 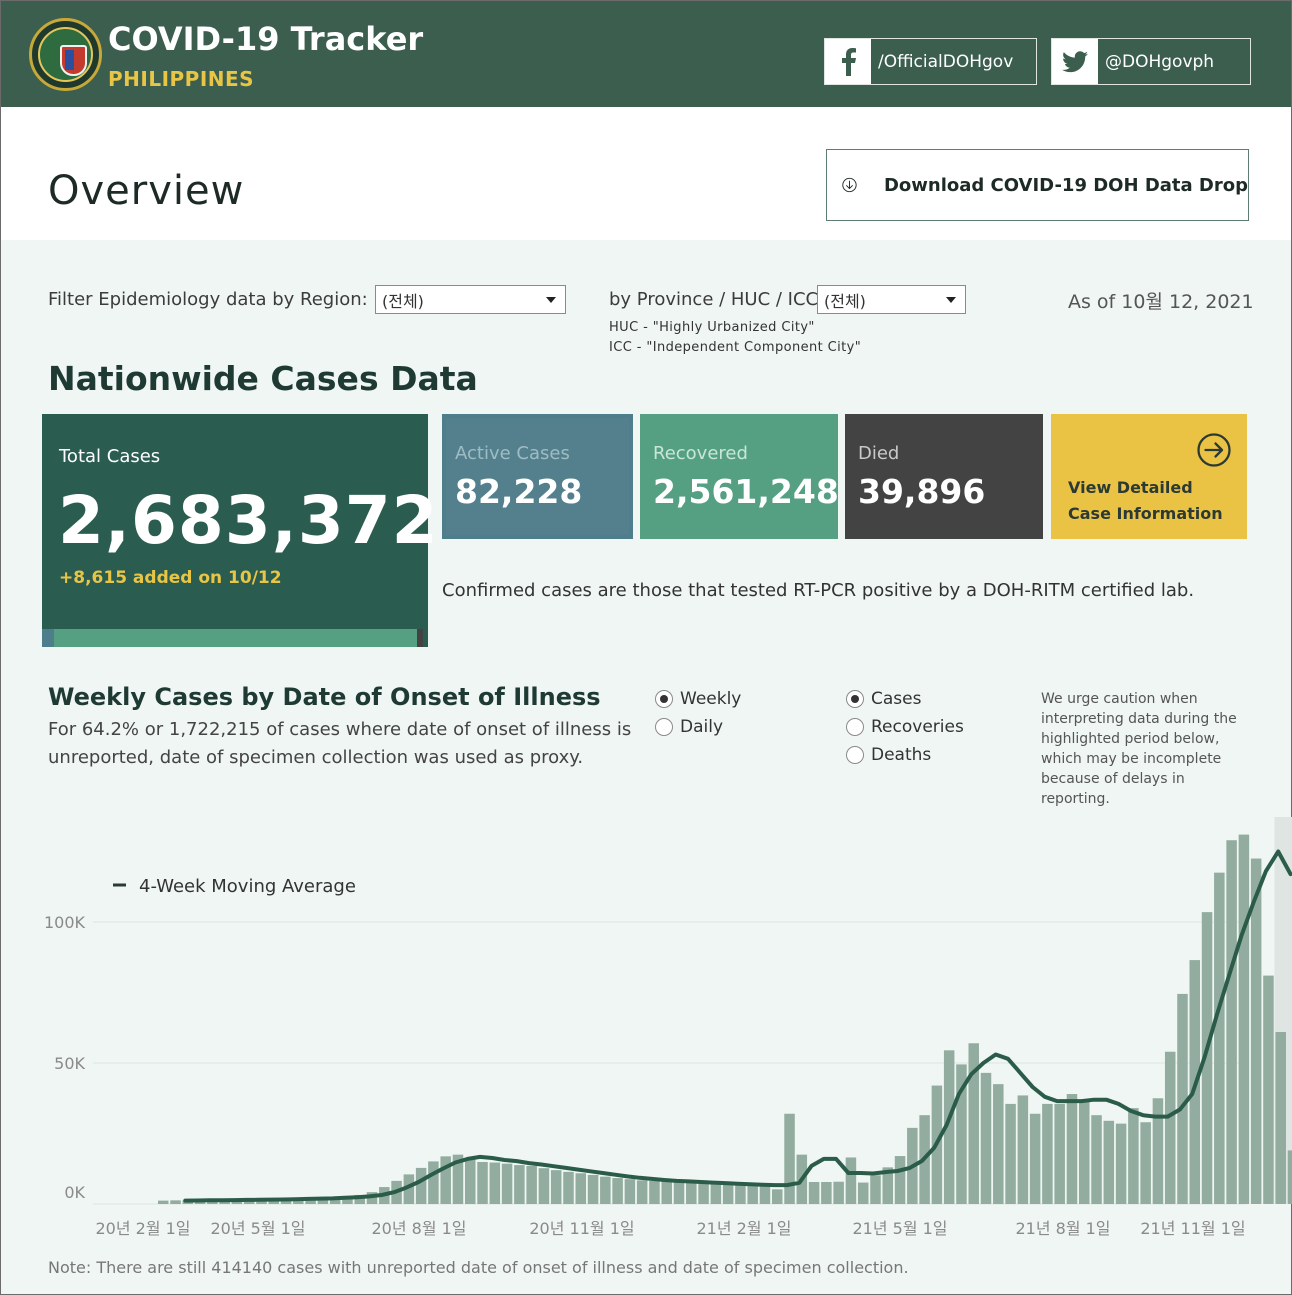 What do you see at coordinates (702, 727) in the screenshot?
I see `radio-daily-label: Daily` at bounding box center [702, 727].